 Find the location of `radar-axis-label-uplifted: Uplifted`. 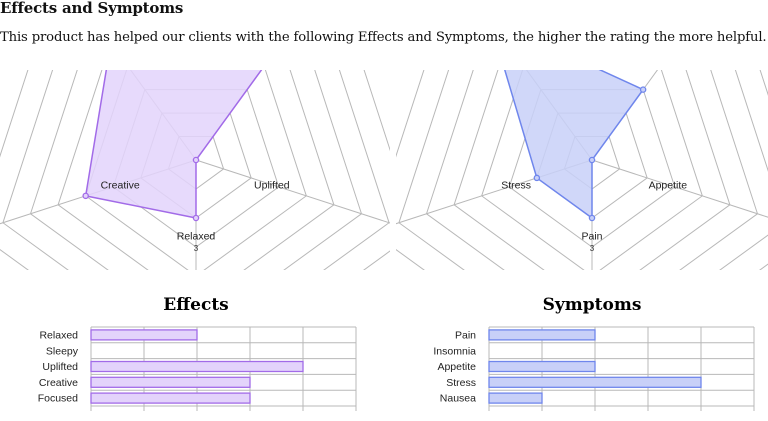

radar-axis-label-uplifted: Uplifted is located at coordinates (272, 186).